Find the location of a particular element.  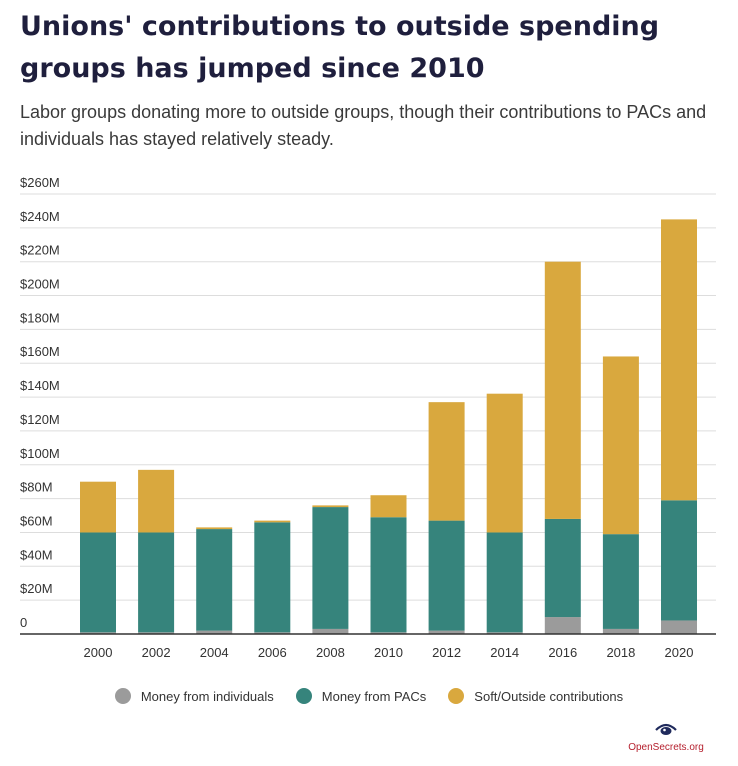

y-tick-label: $20M is located at coordinates (36, 588).